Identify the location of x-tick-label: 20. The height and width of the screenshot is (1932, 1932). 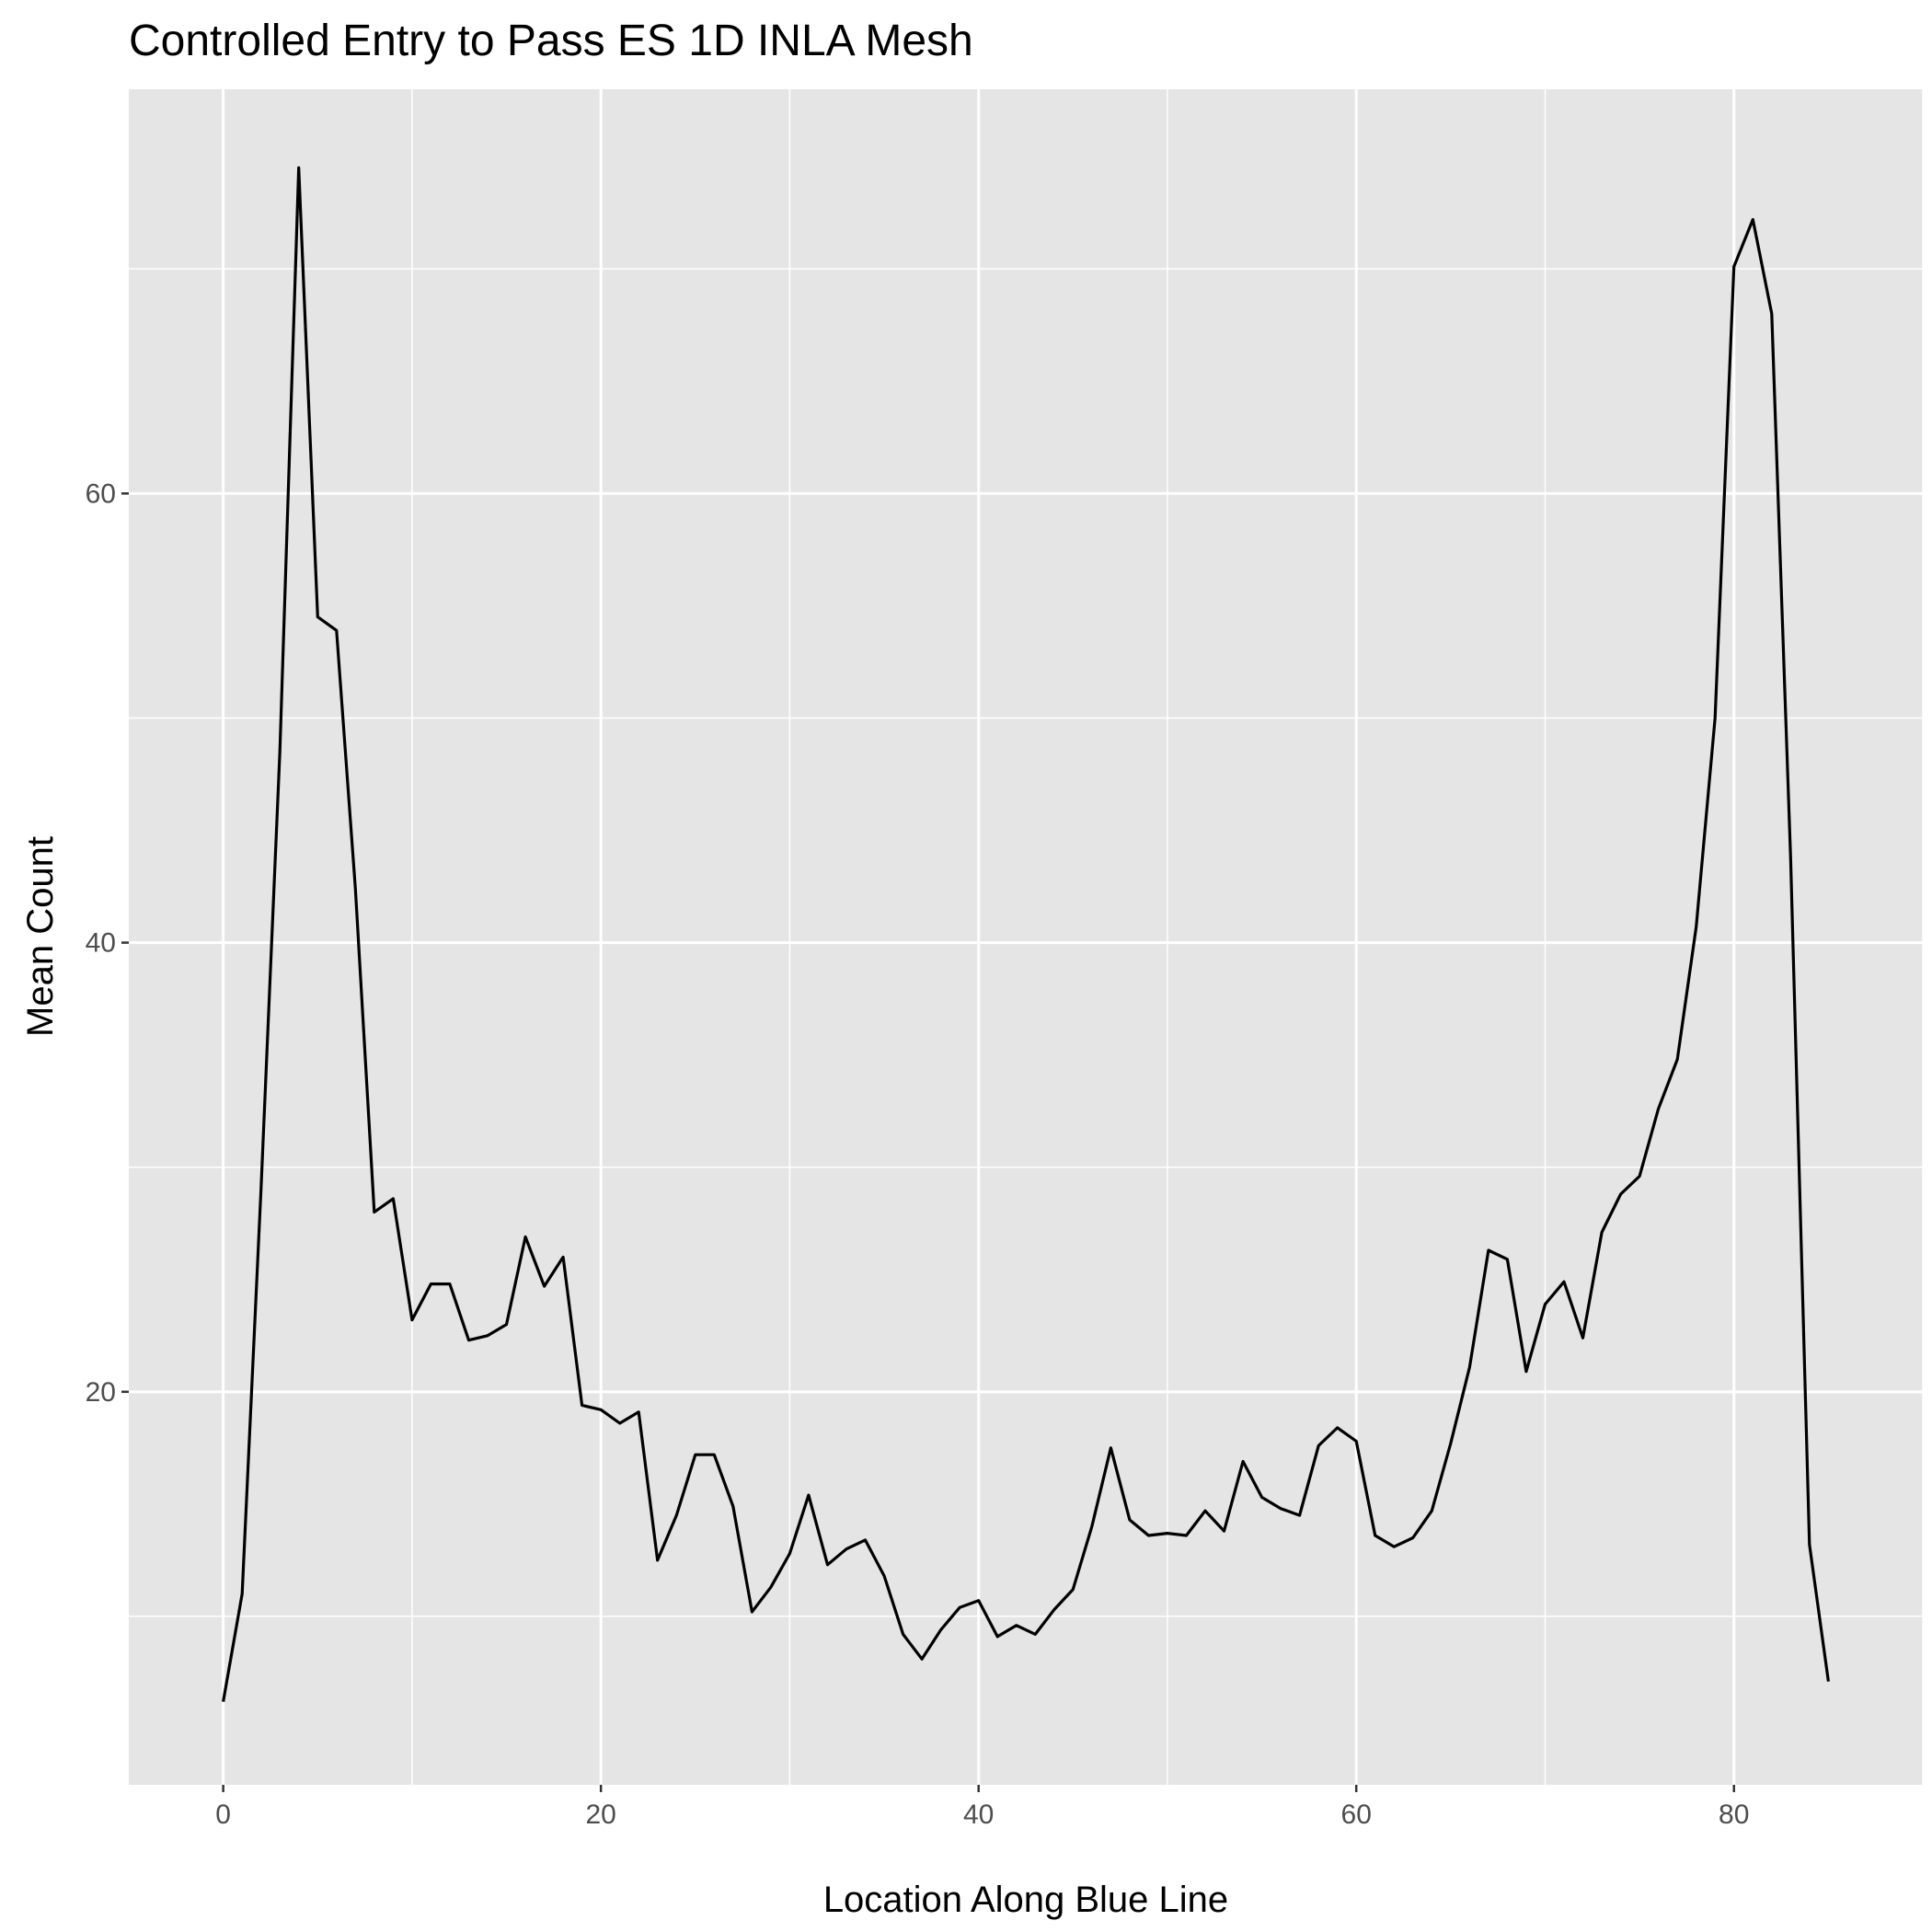
(600, 1815).